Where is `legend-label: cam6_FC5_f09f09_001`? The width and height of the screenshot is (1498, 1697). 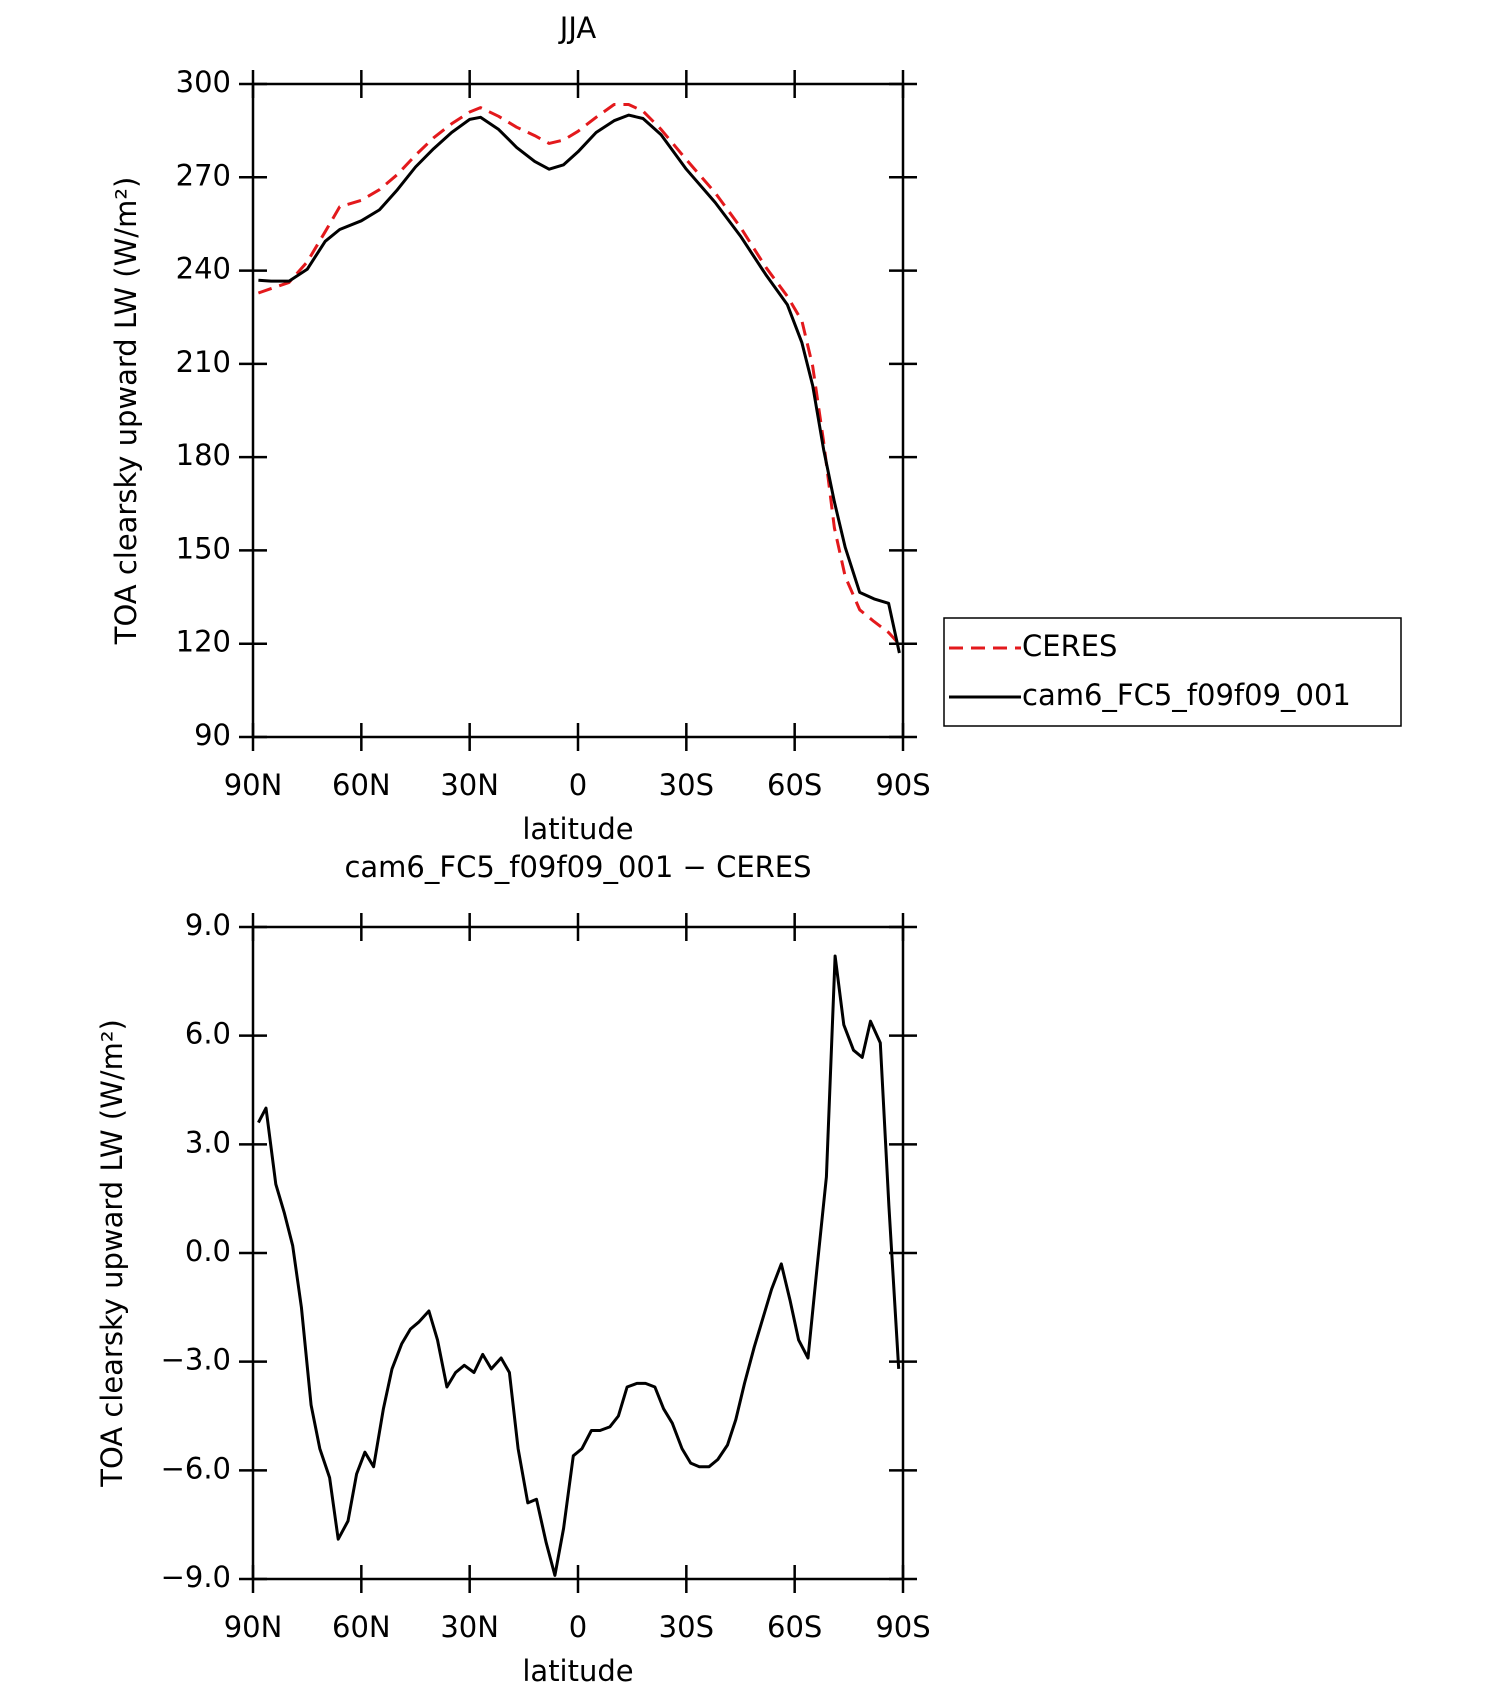 legend-label: cam6_FC5_f09f09_001 is located at coordinates (1186, 695).